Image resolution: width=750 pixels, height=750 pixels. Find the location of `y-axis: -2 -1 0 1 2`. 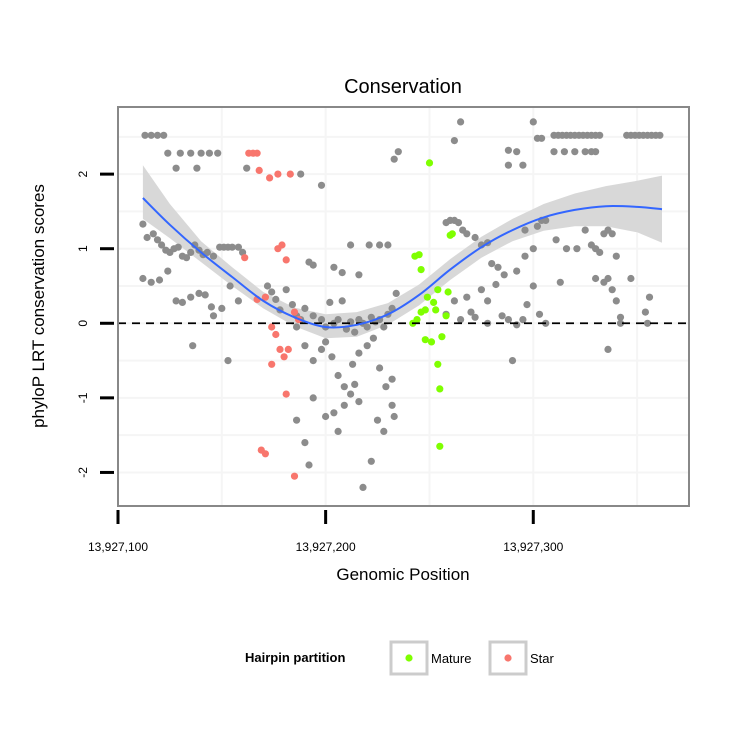

y-axis: -2 -1 0 1 2 is located at coordinates (95, 324).